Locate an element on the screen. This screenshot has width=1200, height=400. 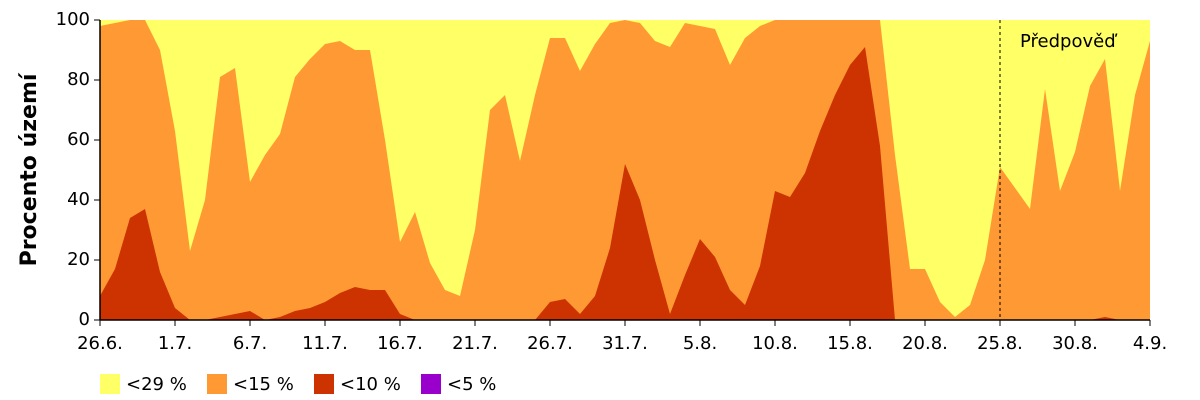
y-tick-label: 80 is located at coordinates (78, 79).